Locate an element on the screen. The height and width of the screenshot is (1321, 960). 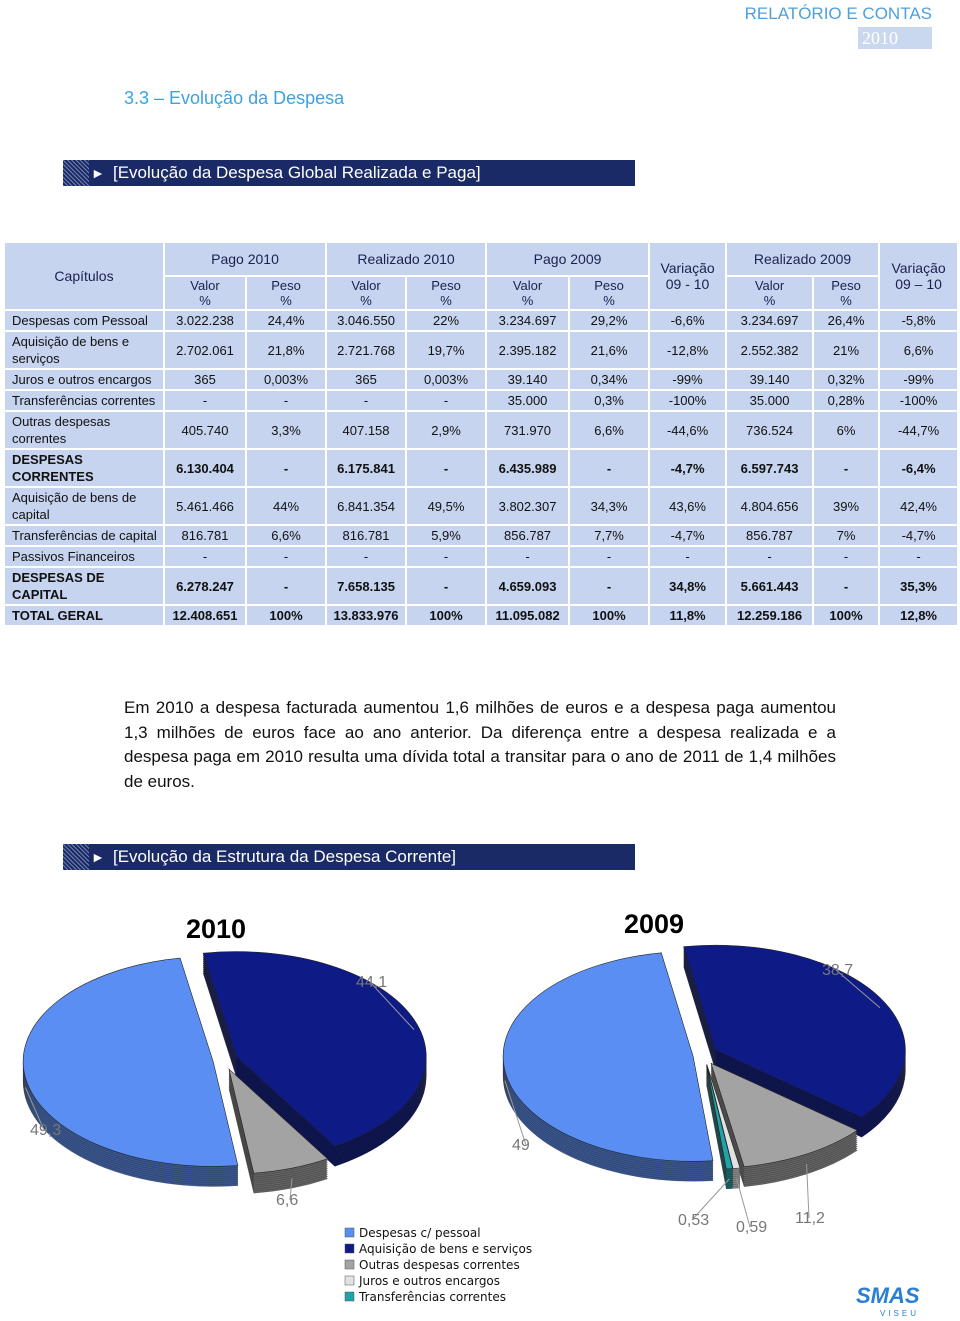
header-year: 2010 is located at coordinates (895, 38).